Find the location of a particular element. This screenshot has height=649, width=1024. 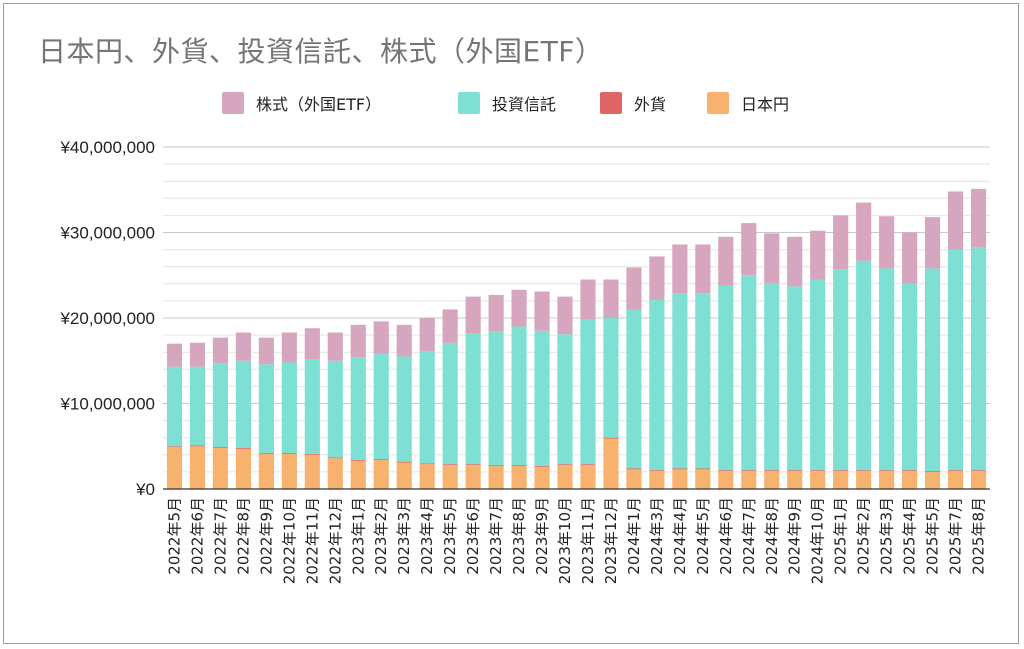

x-tick-label: 2022年10月 is located at coordinates (289, 540).